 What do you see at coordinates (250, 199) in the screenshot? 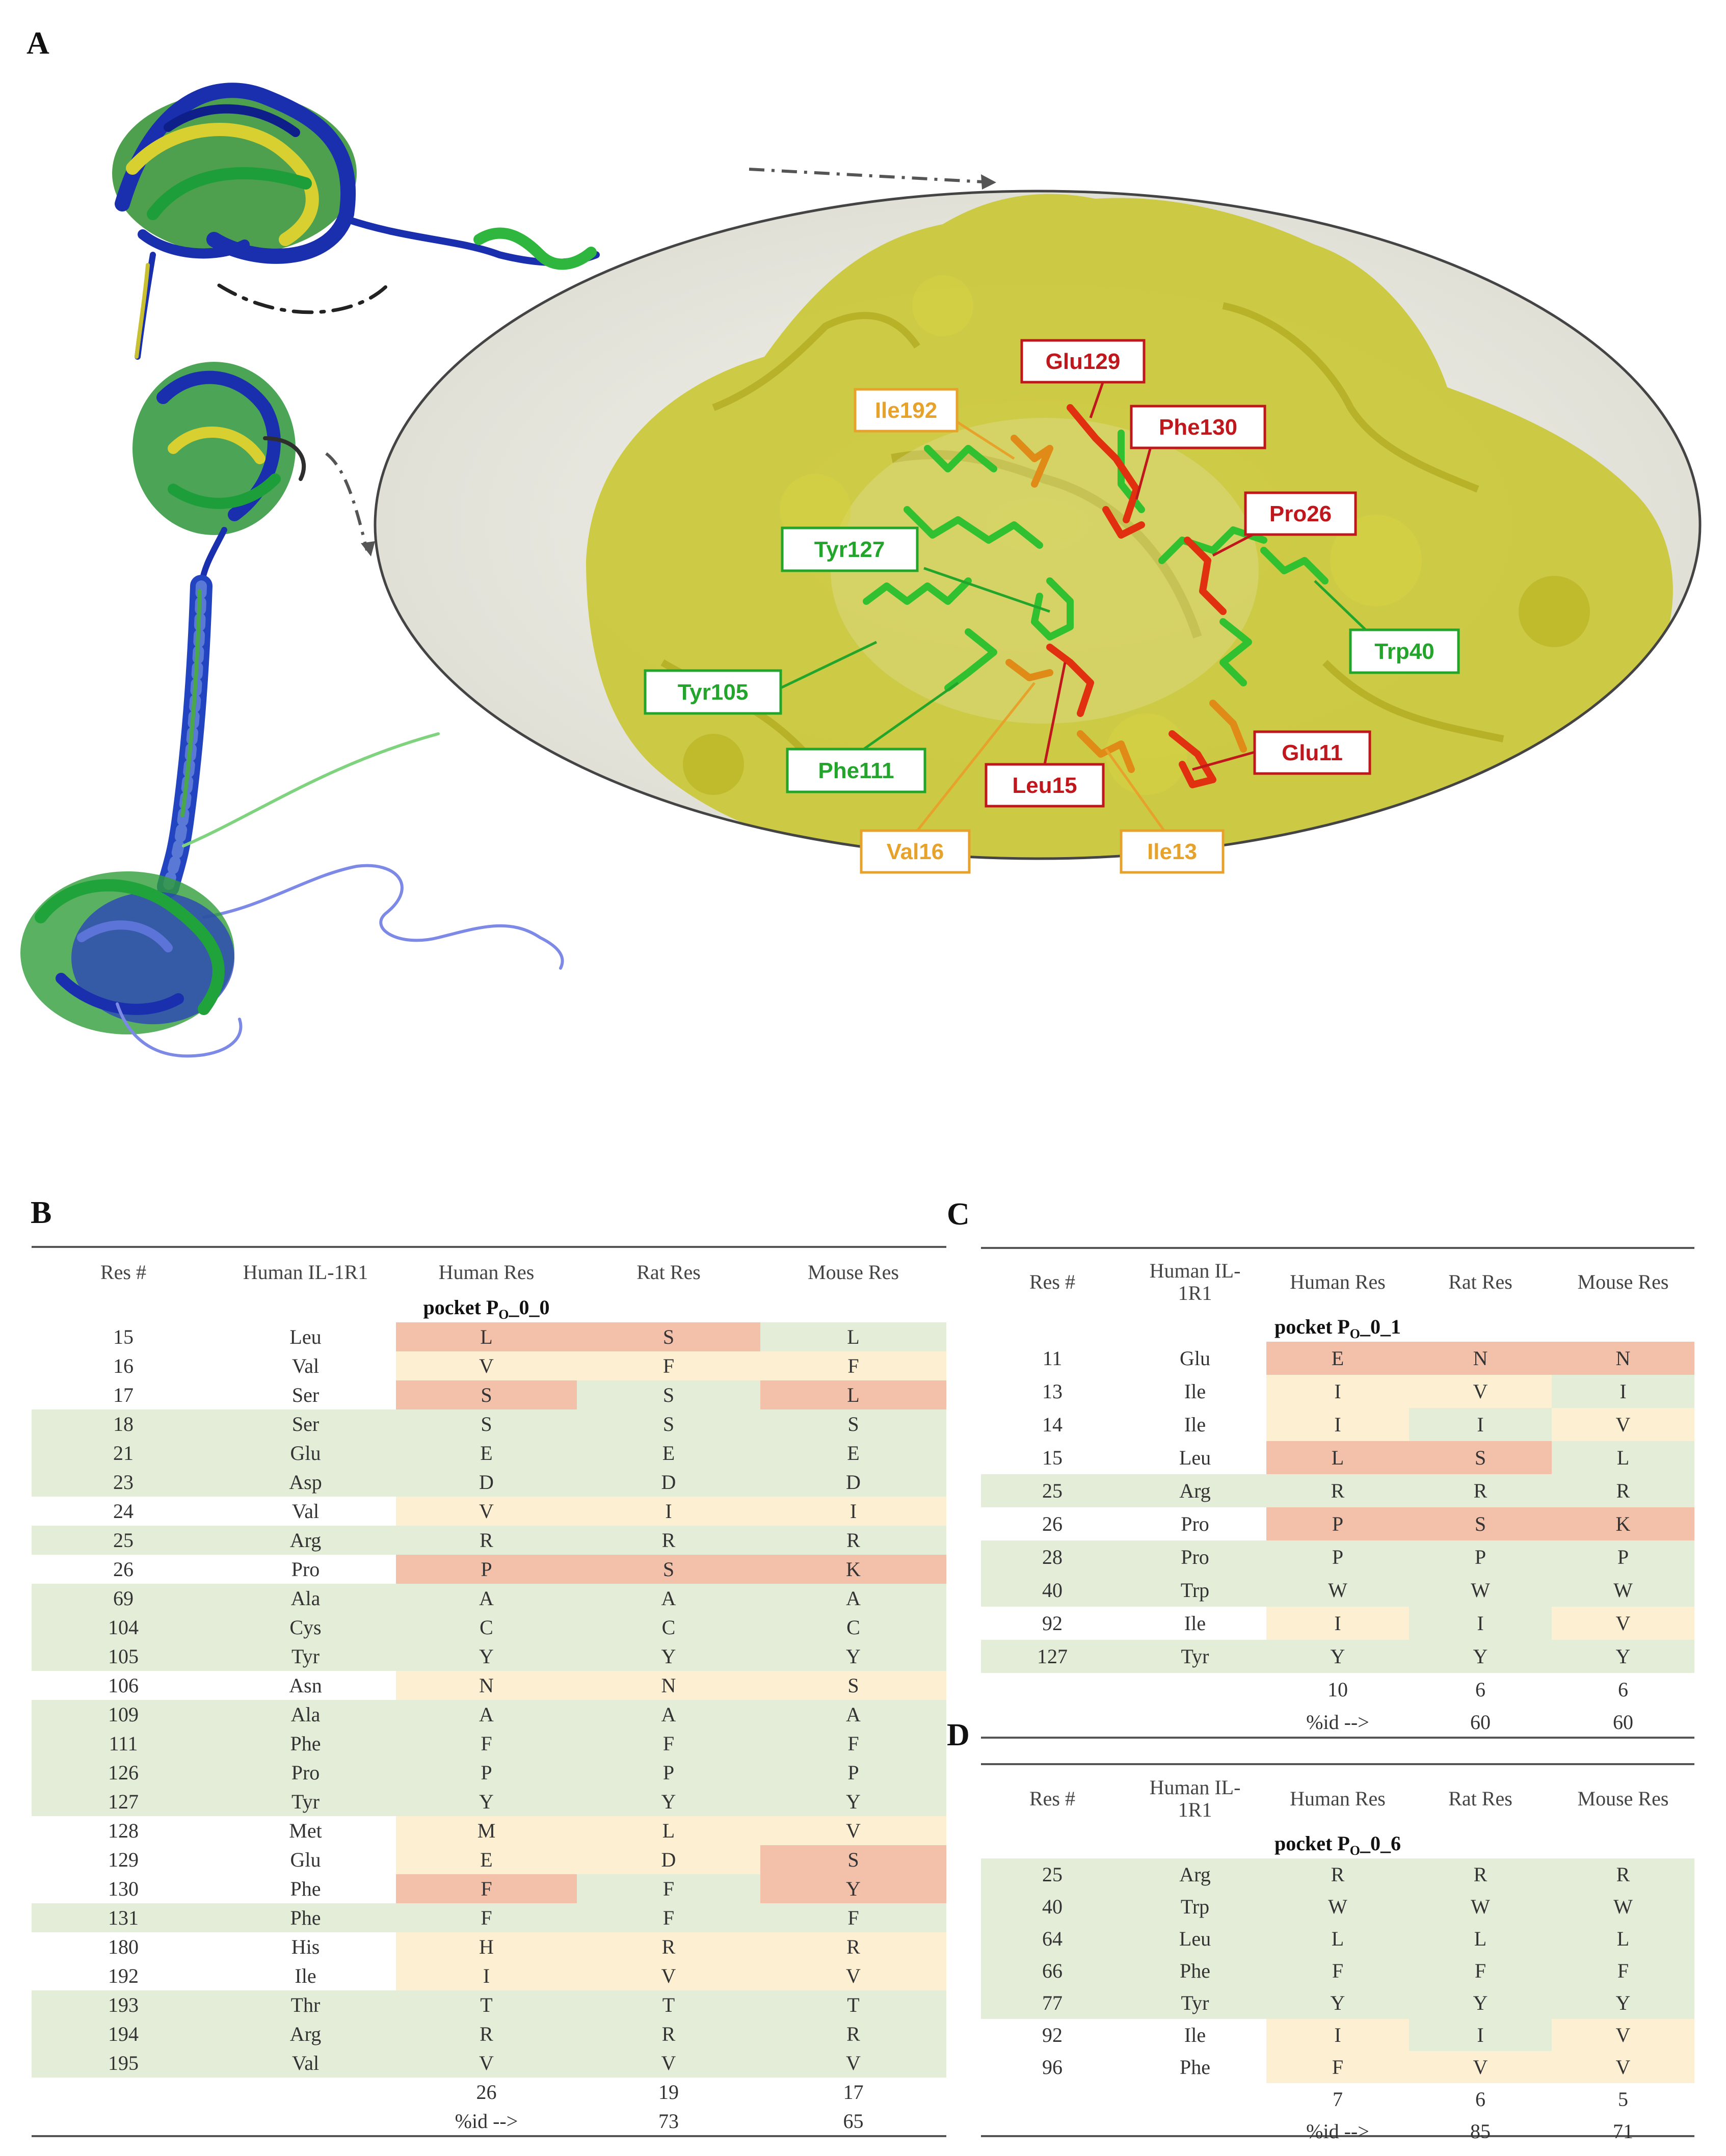
I see `top-domain` at bounding box center [250, 199].